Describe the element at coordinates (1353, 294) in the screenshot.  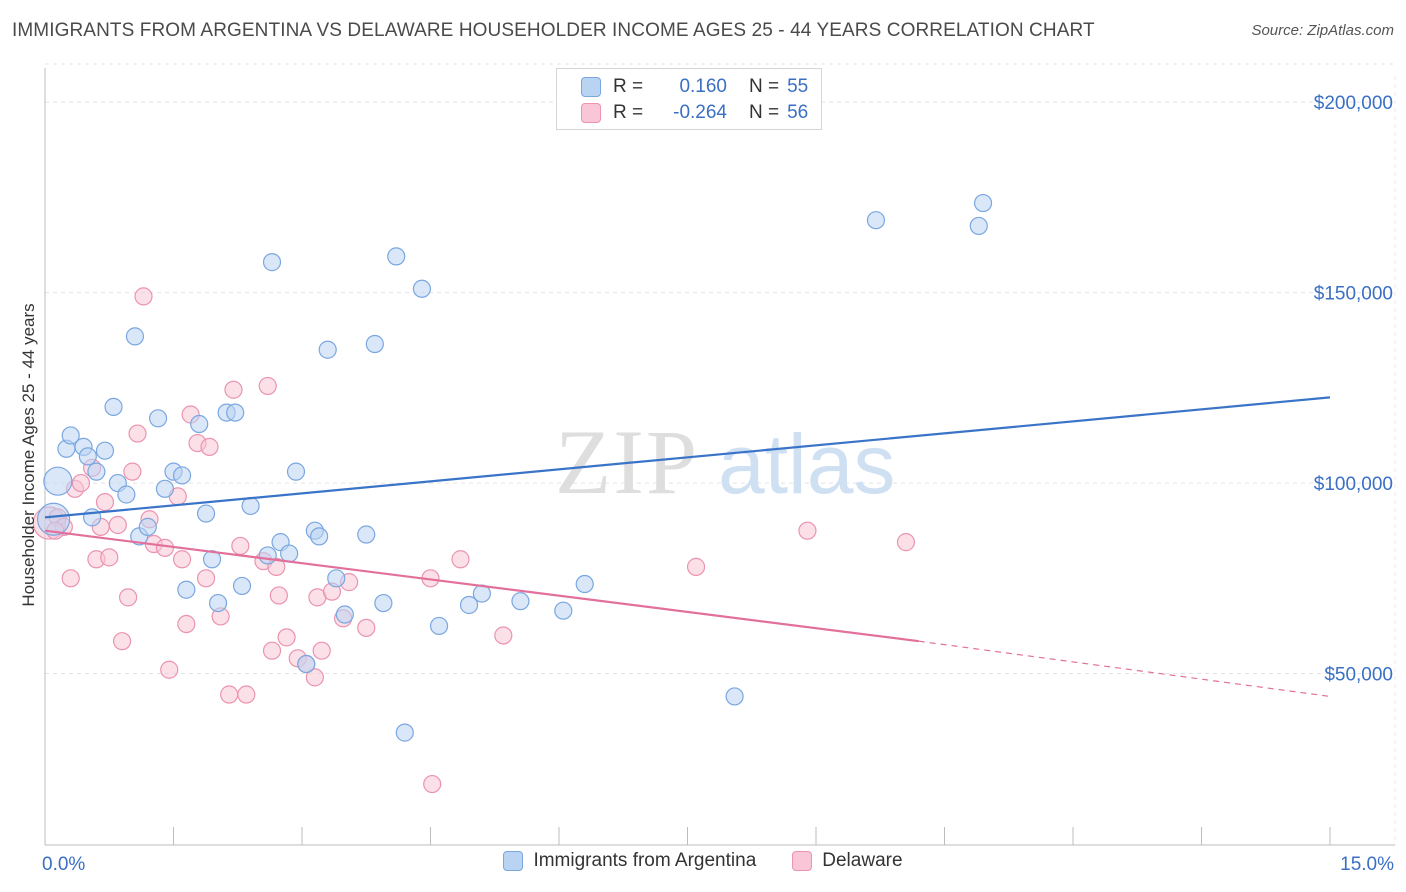
I see `y-tick-label: $150,000` at that location.